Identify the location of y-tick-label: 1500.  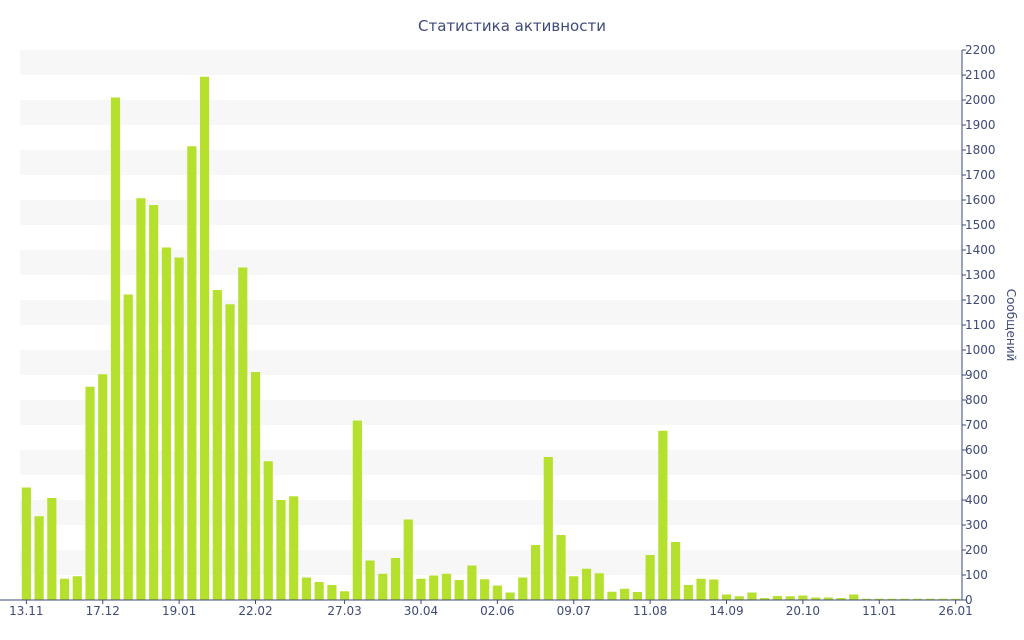
(980, 225).